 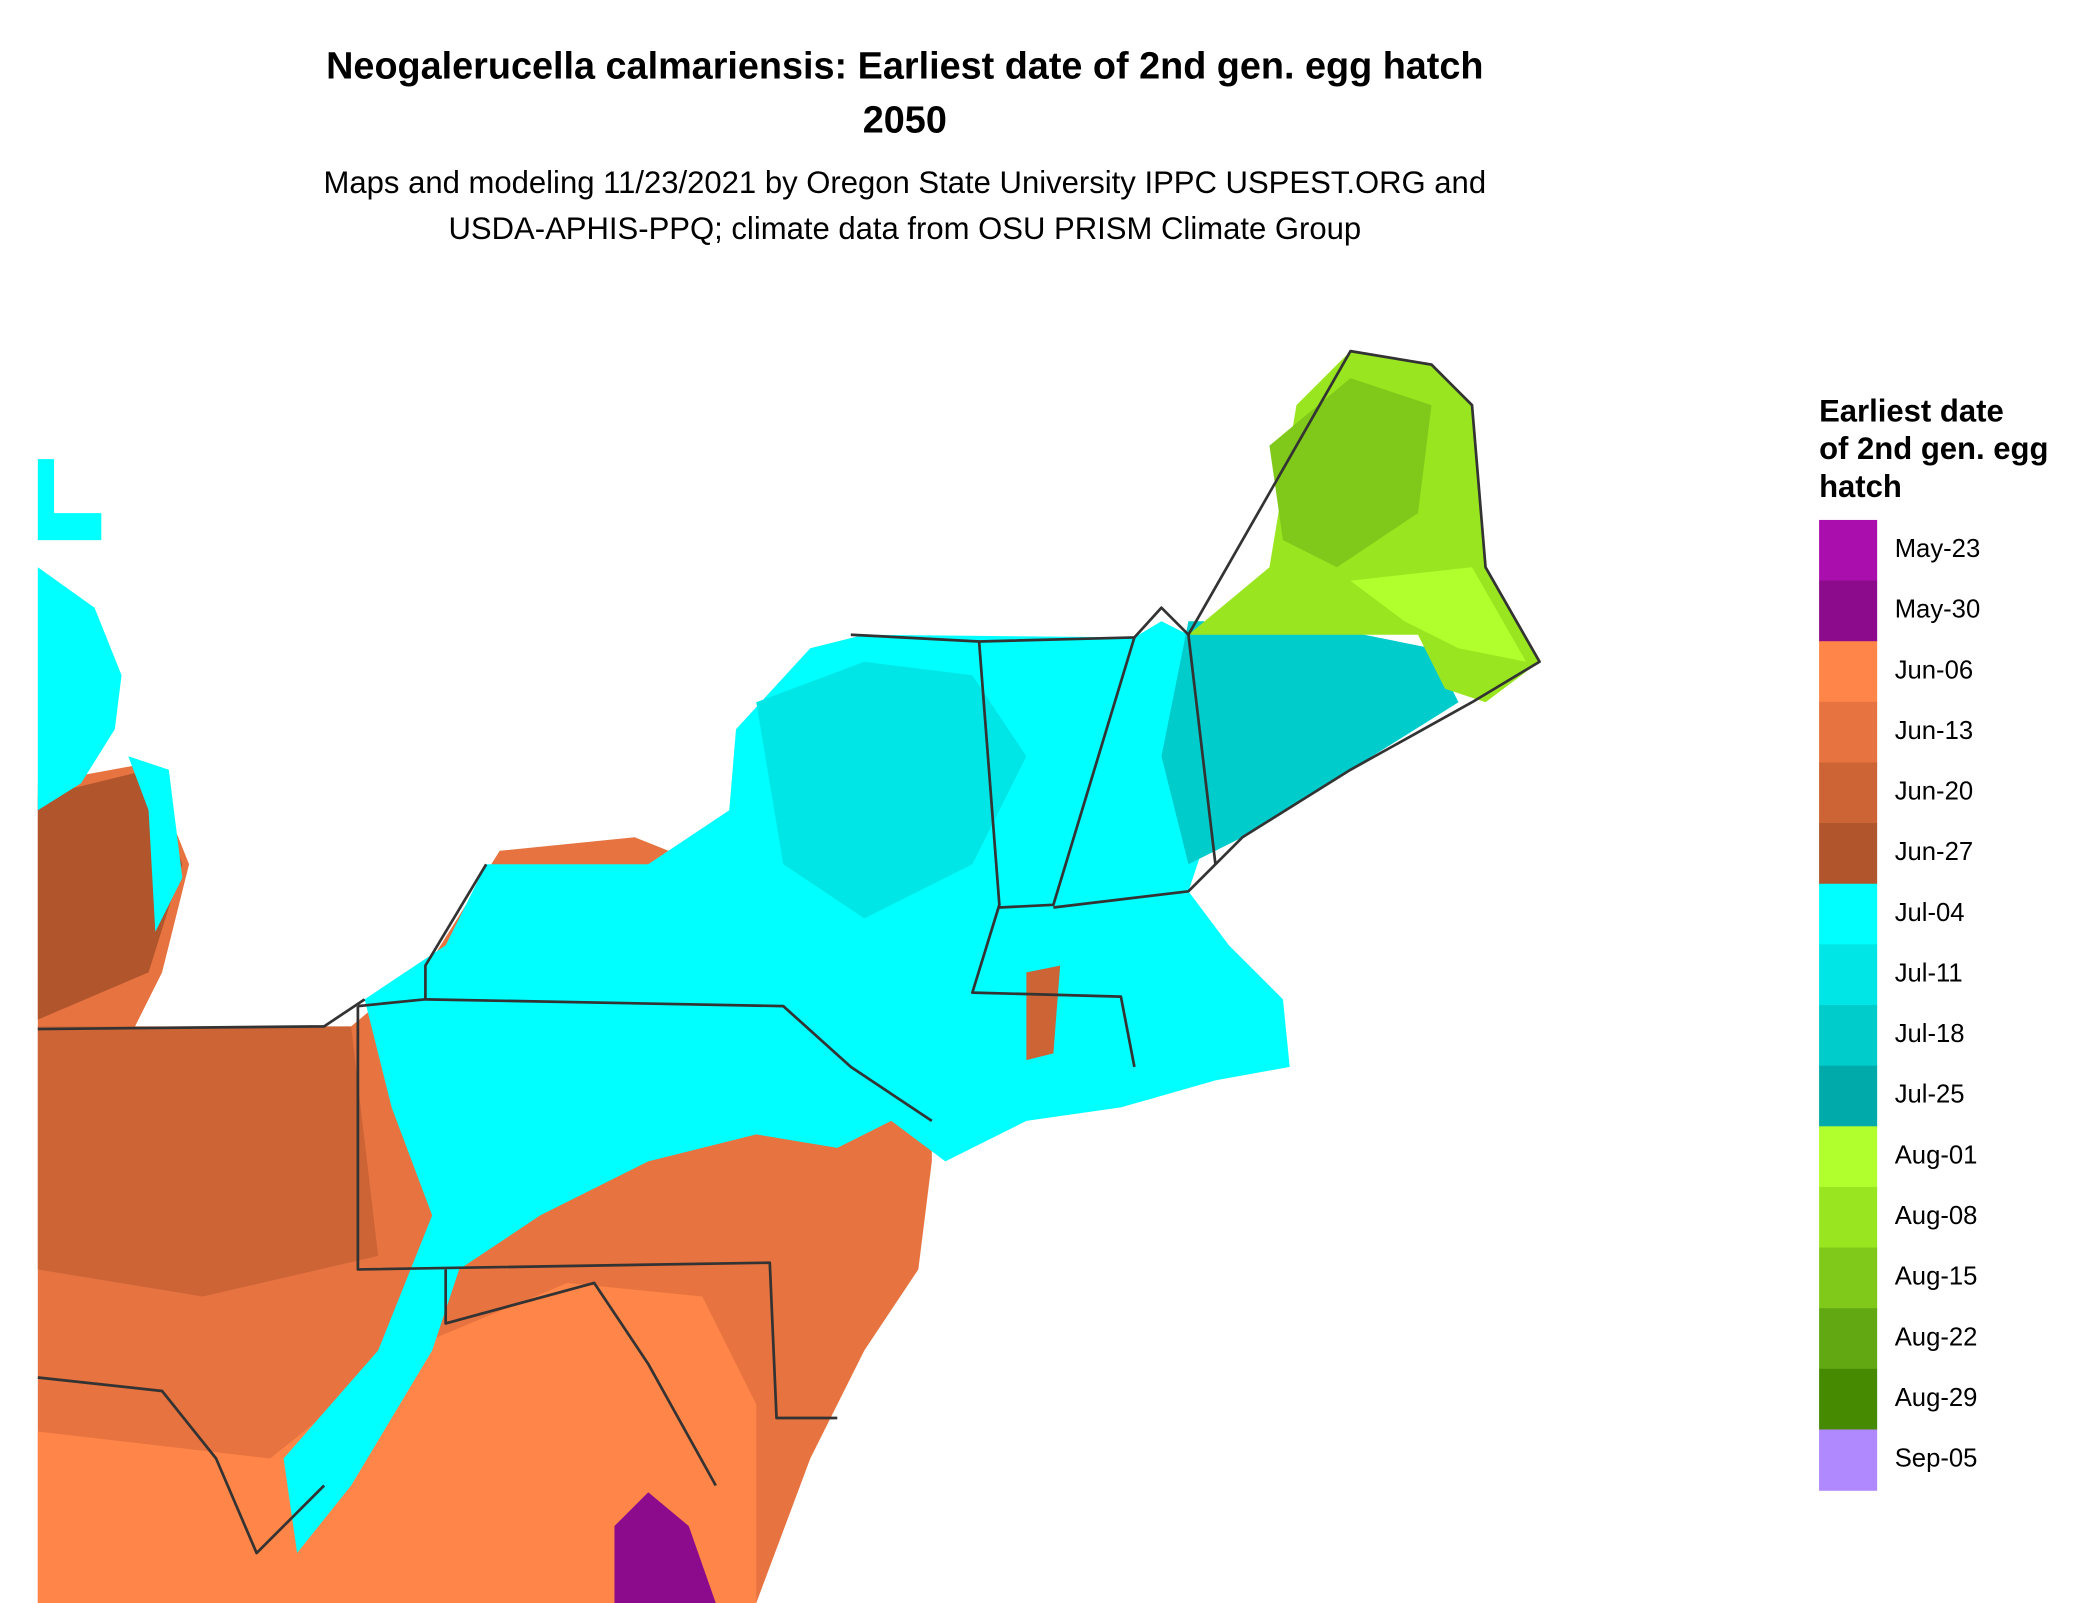 What do you see at coordinates (1936, 1459) in the screenshot?
I see `legend-label: Sep-05` at bounding box center [1936, 1459].